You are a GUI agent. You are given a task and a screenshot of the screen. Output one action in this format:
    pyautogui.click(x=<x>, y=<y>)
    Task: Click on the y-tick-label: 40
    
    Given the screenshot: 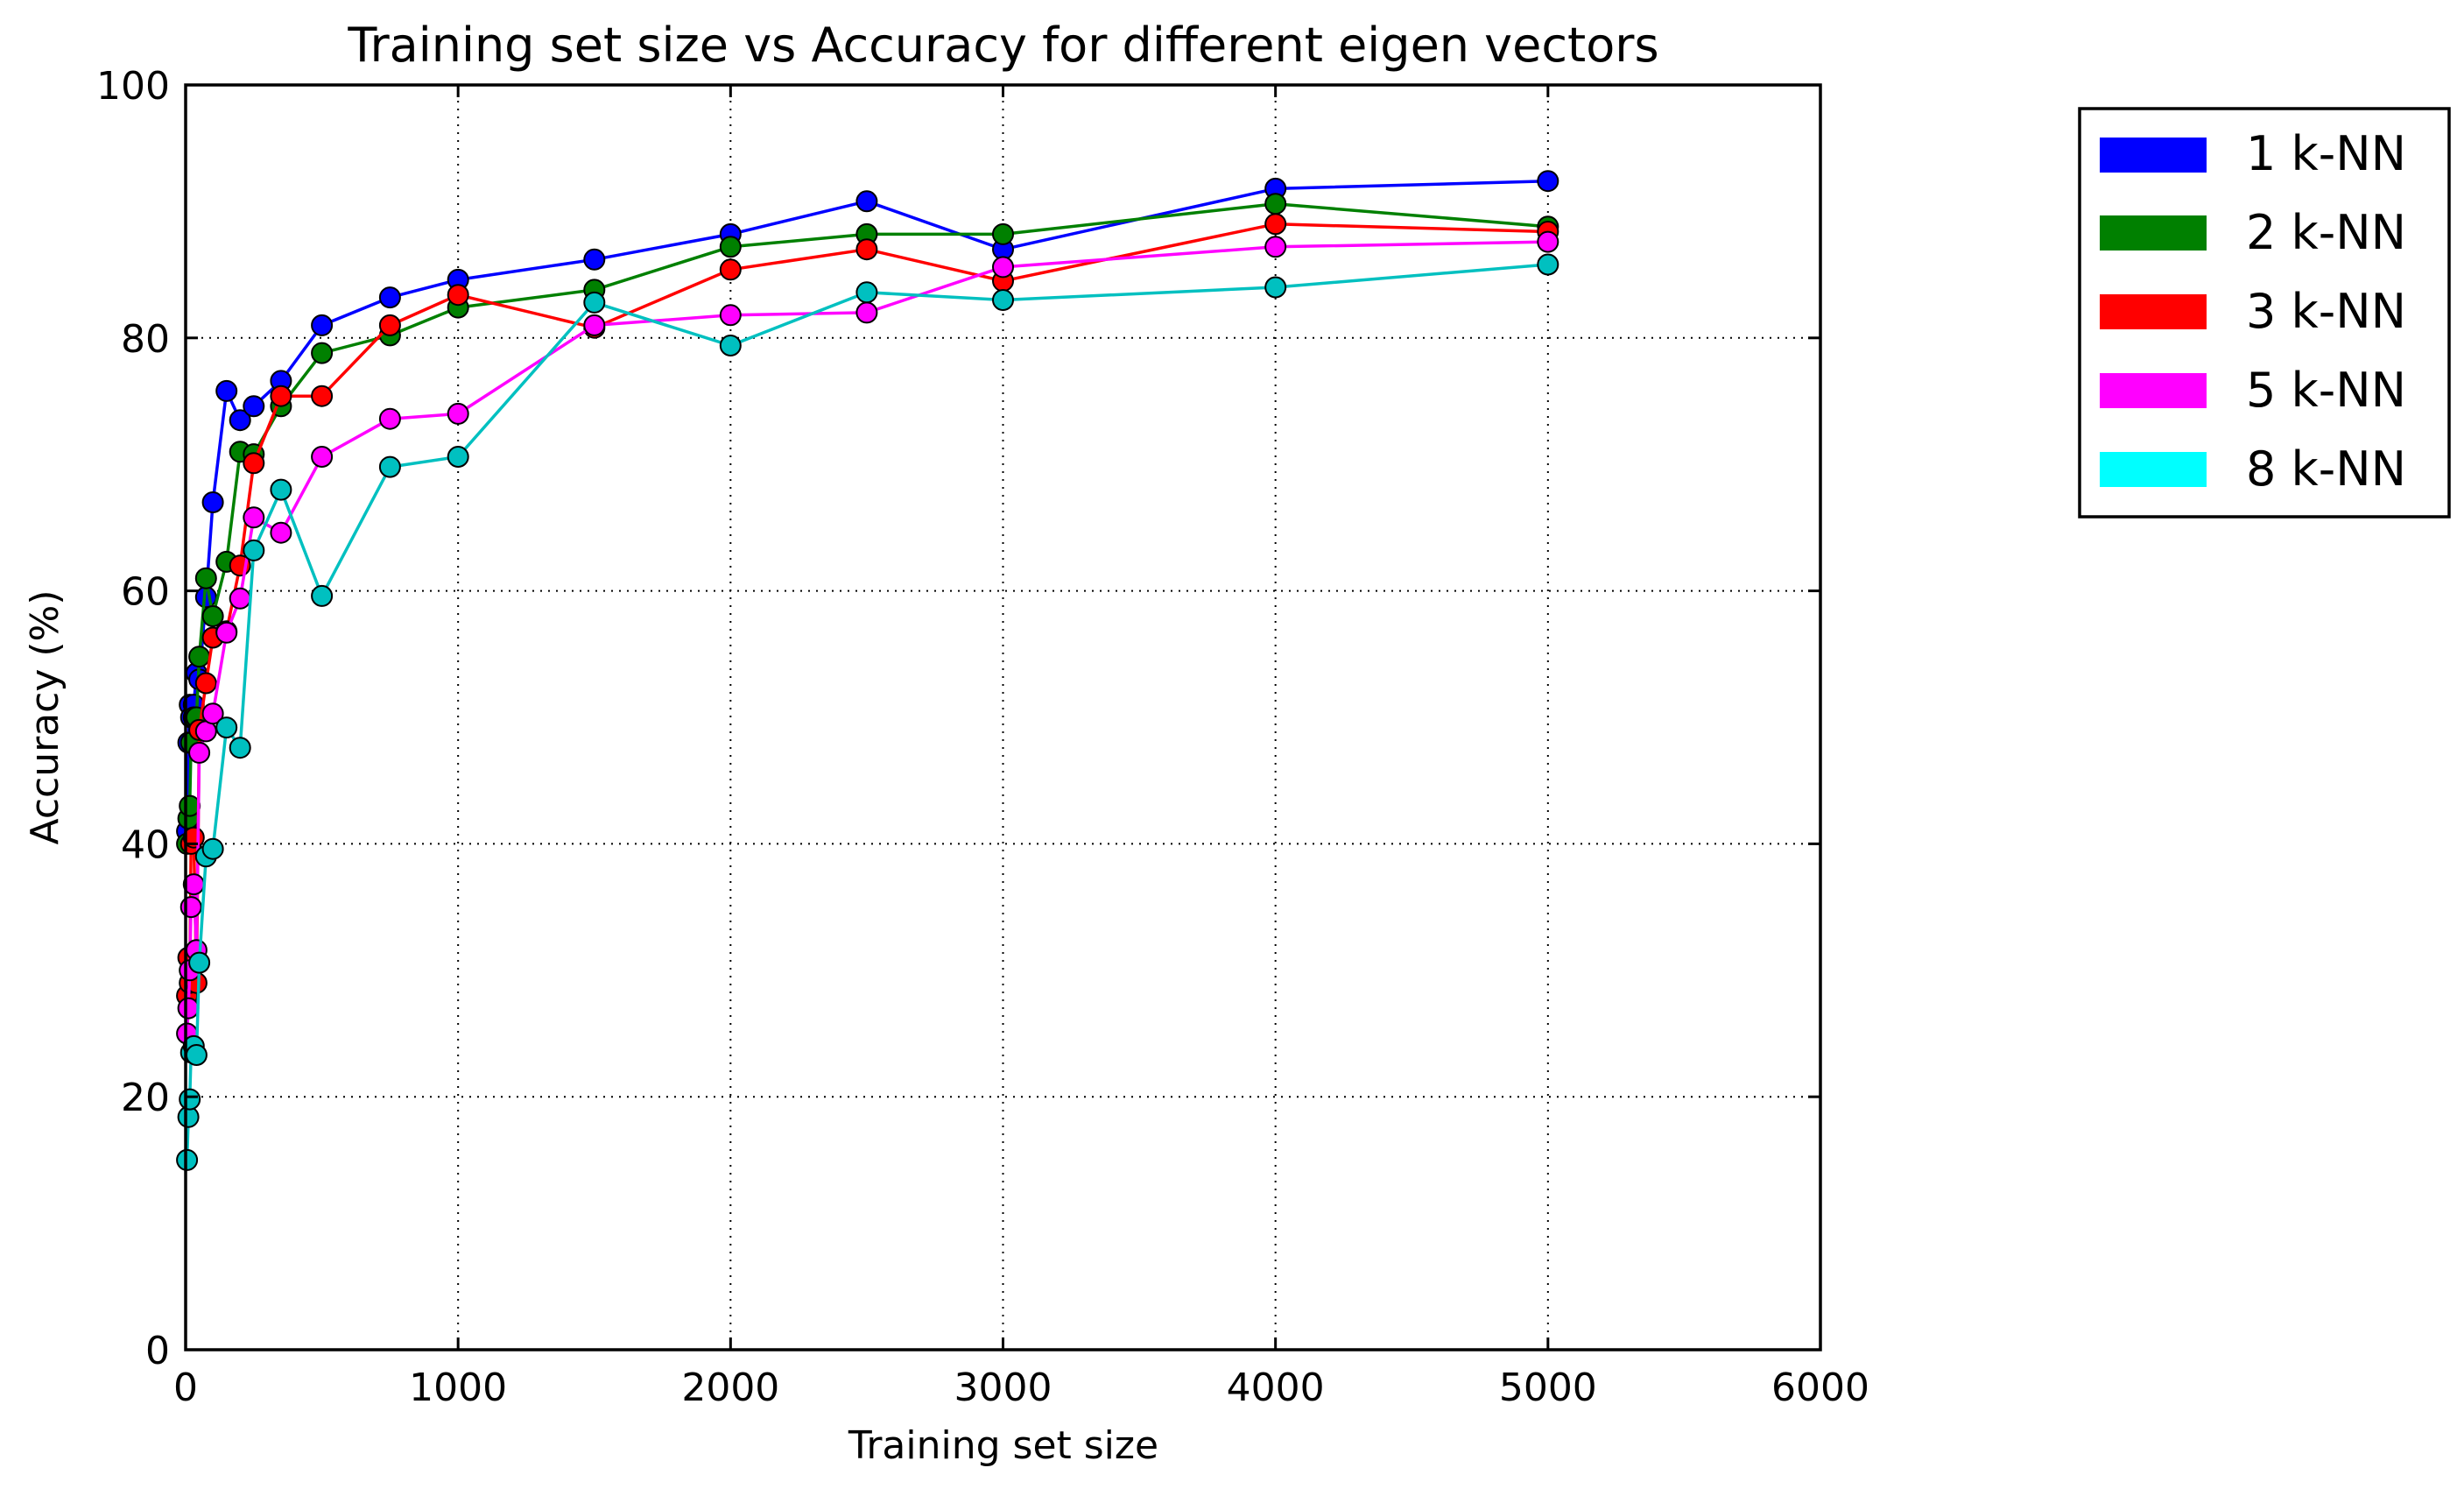 What is the action you would take?
    pyautogui.click(x=146, y=844)
    